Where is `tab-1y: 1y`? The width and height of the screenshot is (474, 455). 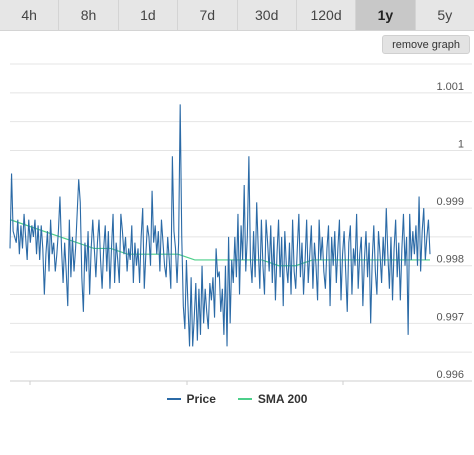 tab-1y: 1y is located at coordinates (386, 15).